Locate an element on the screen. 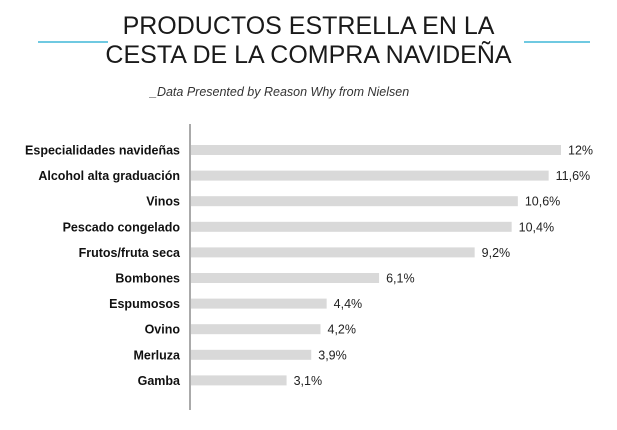 This screenshot has width=617, height=430. value-label: 3,9% is located at coordinates (332, 355).